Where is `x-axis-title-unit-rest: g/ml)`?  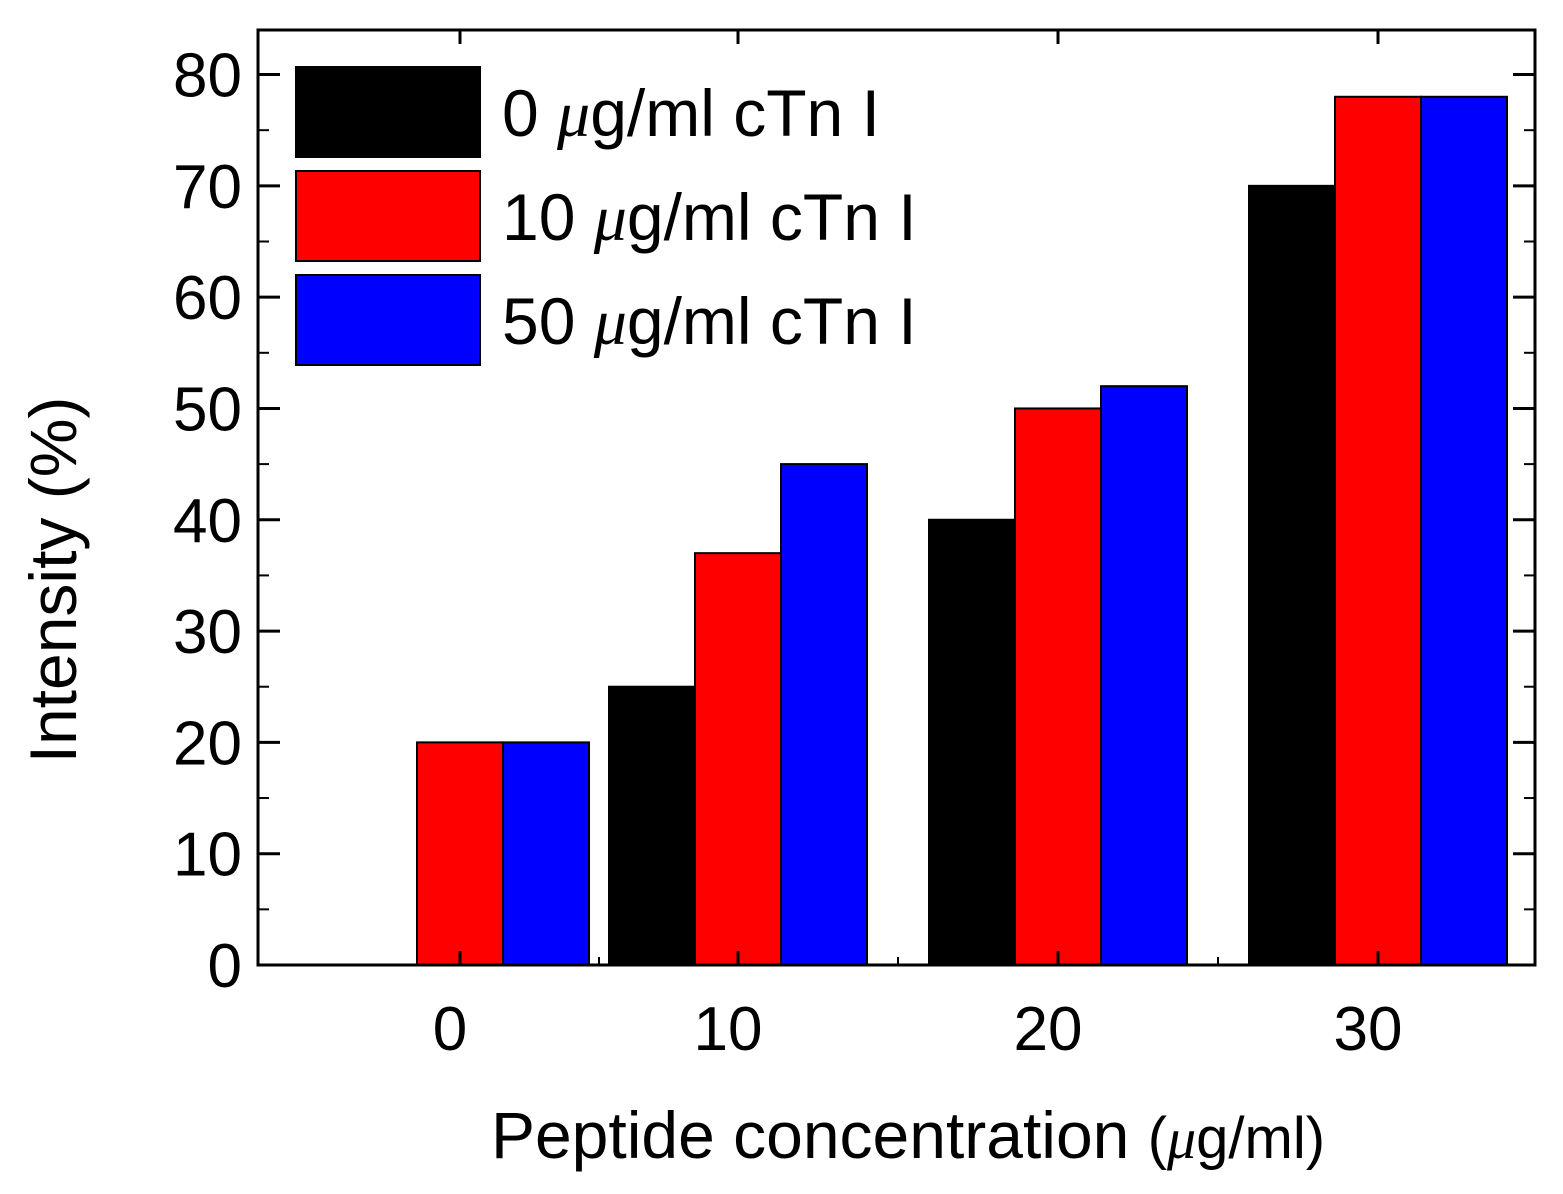 x-axis-title-unit-rest: g/ml) is located at coordinates (1260, 1138).